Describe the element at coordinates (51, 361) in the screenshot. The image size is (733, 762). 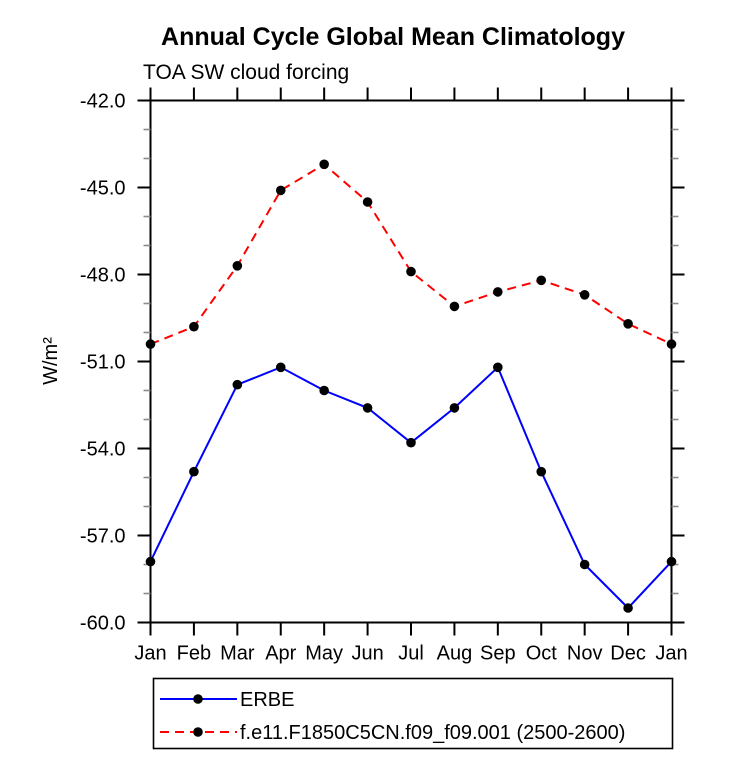
I see `y-axis-label: W/m²` at that location.